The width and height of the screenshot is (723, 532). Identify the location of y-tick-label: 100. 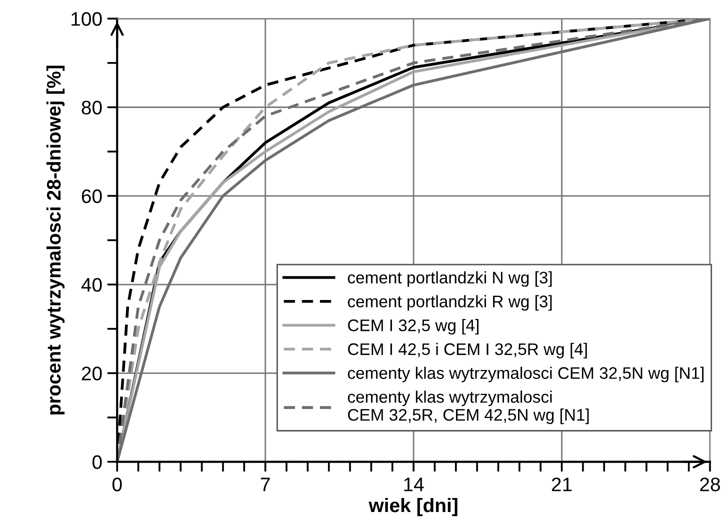
(87, 19).